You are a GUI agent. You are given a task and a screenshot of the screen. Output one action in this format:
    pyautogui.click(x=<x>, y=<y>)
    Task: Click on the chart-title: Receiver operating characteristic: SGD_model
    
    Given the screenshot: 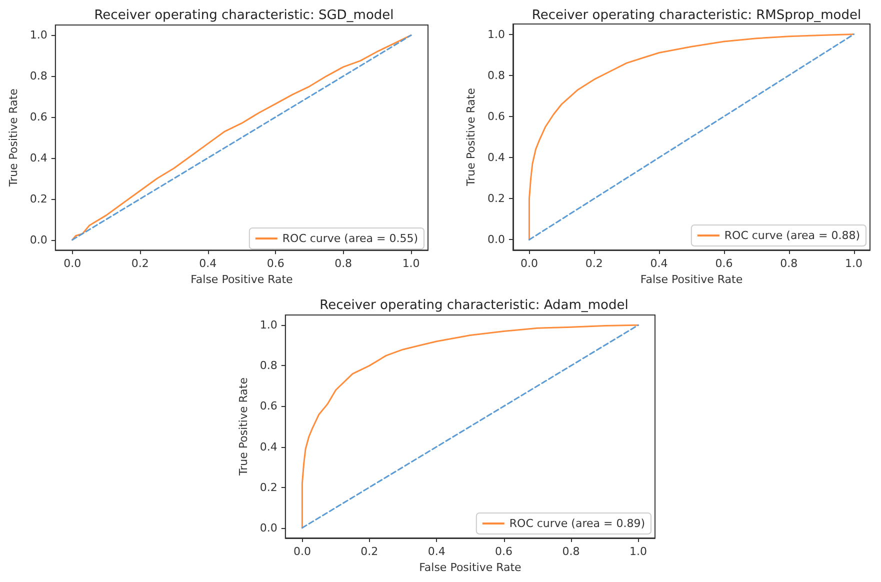 What is the action you would take?
    pyautogui.click(x=244, y=15)
    